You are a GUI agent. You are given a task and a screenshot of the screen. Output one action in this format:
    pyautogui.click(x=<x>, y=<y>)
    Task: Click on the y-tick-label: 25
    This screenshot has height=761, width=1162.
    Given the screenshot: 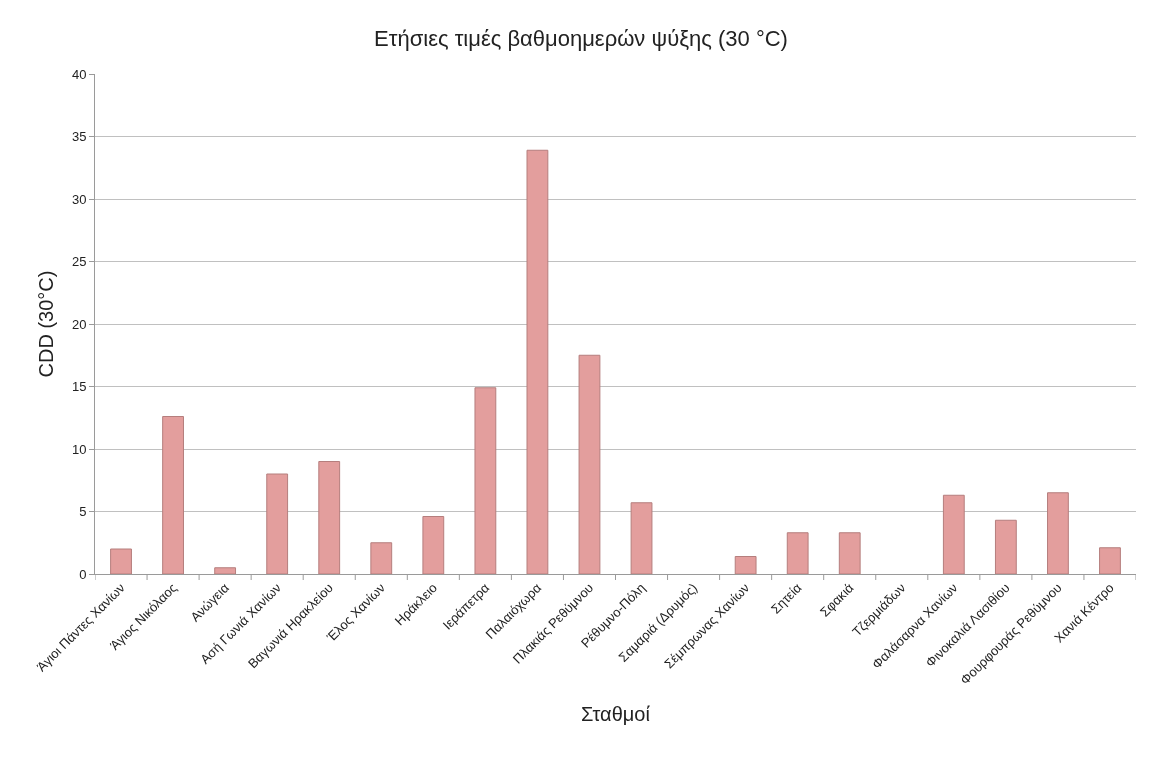 What is the action you would take?
    pyautogui.click(x=79, y=262)
    